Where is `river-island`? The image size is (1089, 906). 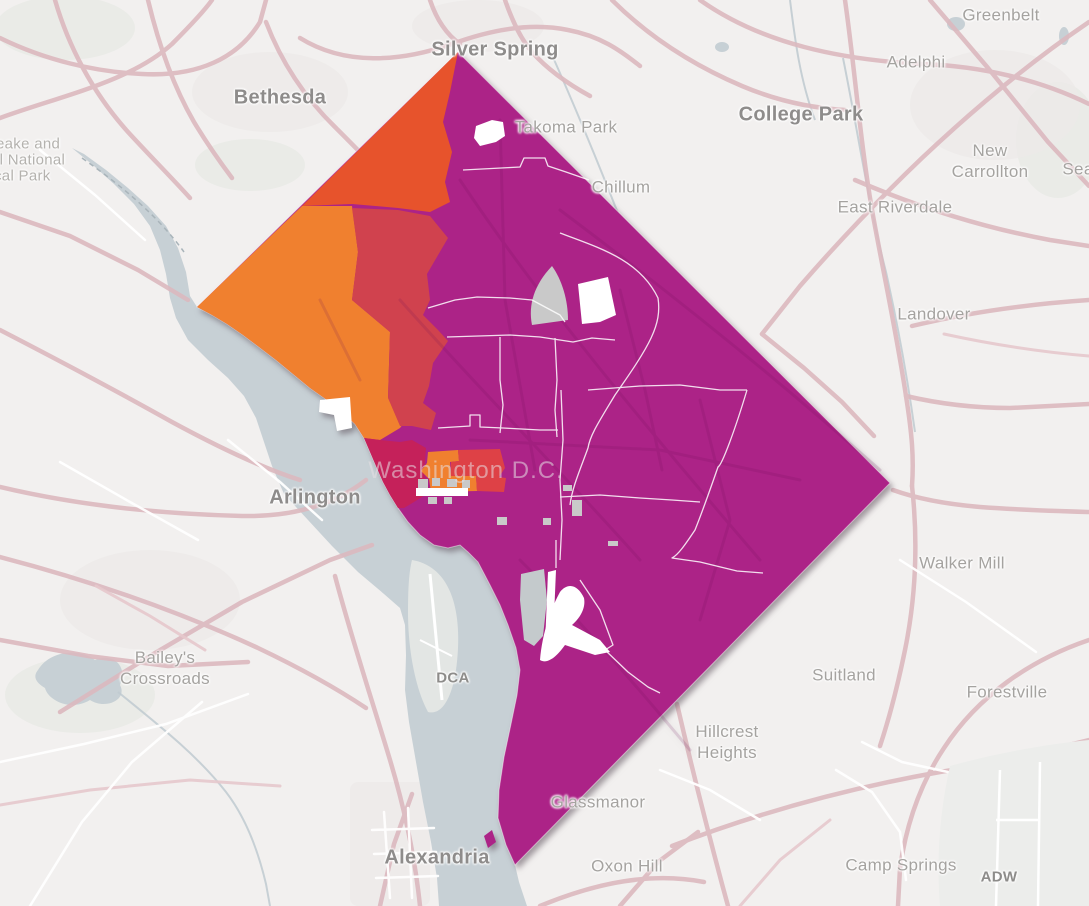 river-island is located at coordinates (490, 839).